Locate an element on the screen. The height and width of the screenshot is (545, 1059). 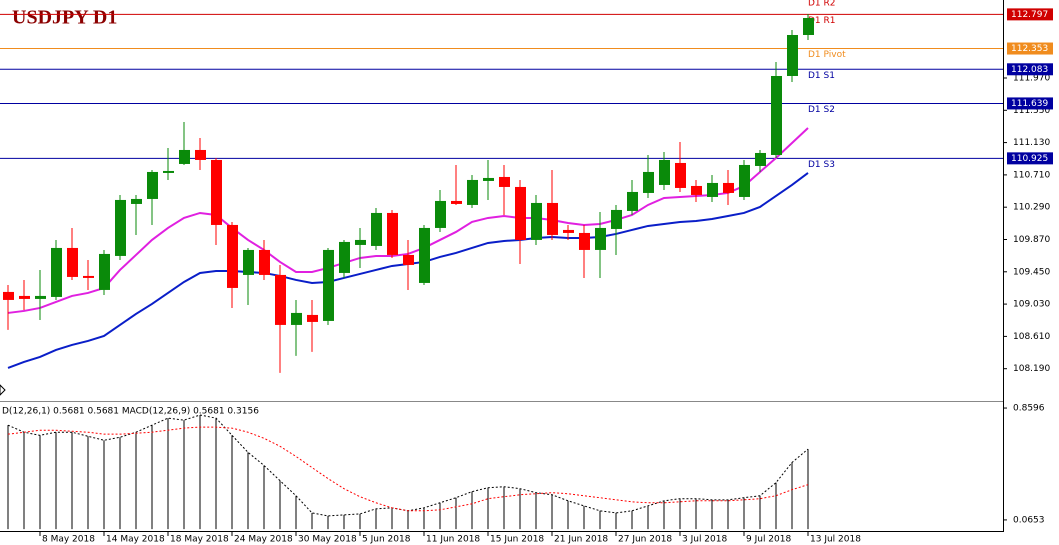
x-tick-label: 8 May 2018 is located at coordinates (68, 540).